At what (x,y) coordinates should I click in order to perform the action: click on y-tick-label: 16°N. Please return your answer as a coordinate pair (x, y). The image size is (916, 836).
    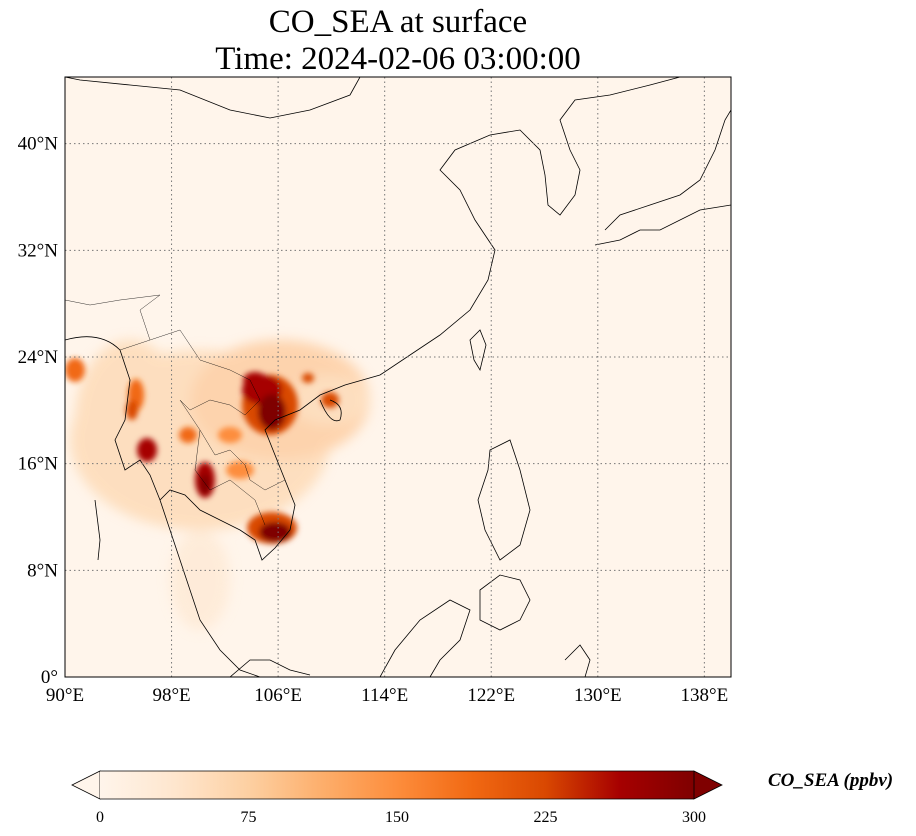
    Looking at the image, I should click on (38, 464).